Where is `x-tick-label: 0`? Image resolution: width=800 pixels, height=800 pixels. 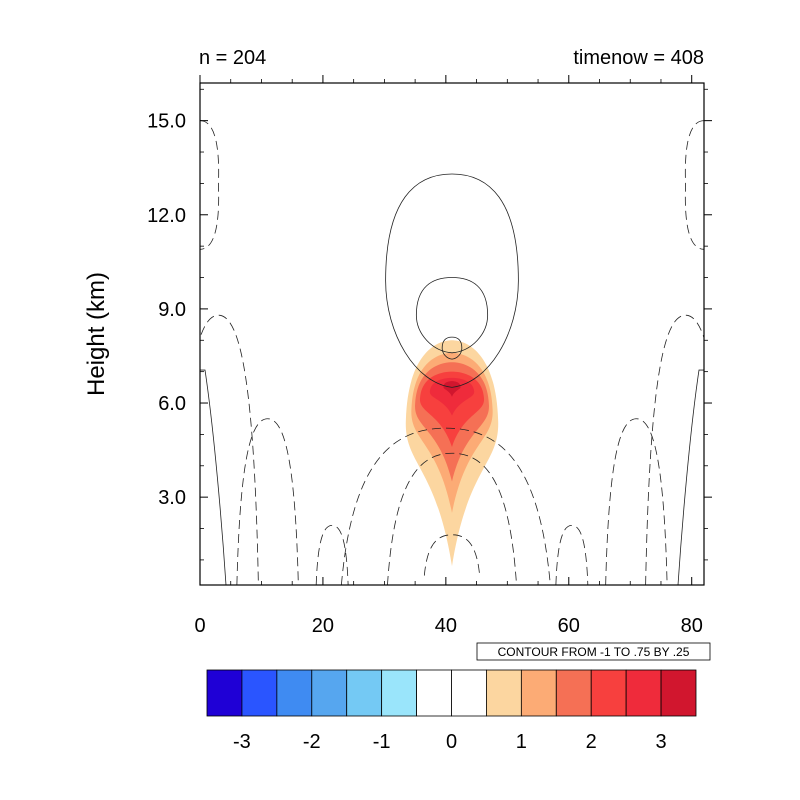 x-tick-label: 0 is located at coordinates (199, 626).